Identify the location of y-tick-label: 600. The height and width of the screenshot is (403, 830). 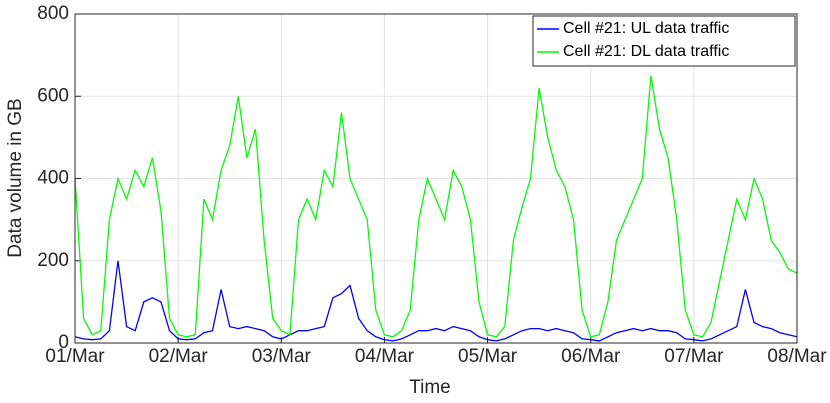
(53, 95).